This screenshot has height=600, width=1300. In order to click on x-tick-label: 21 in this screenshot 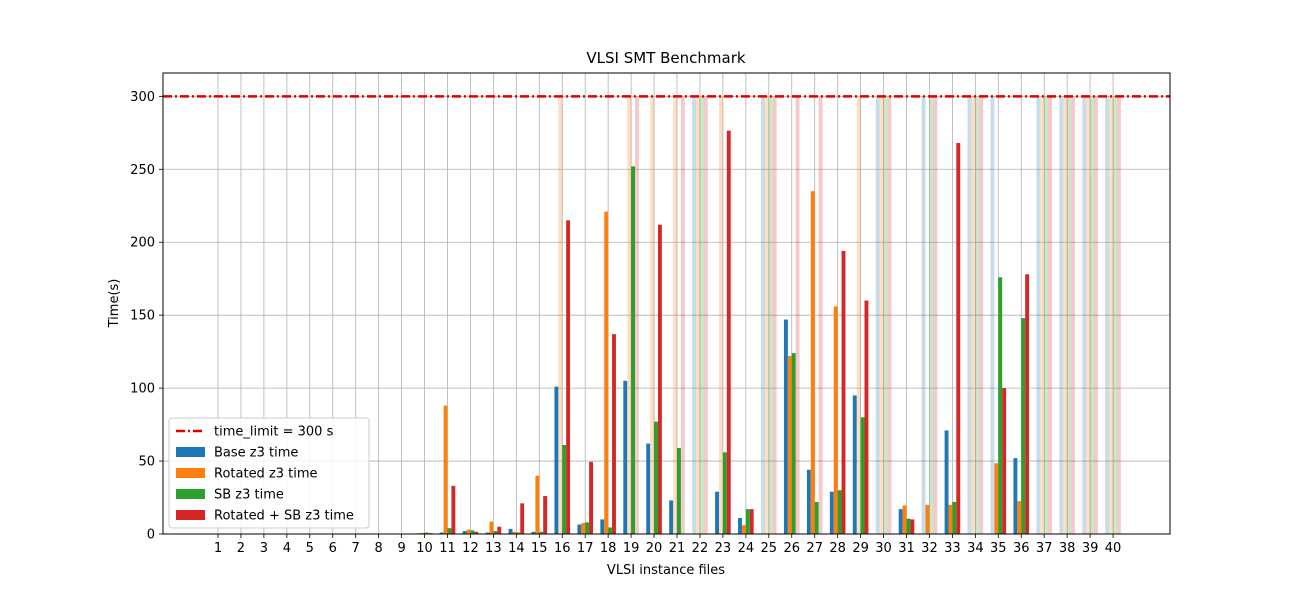, I will do `click(677, 548)`.